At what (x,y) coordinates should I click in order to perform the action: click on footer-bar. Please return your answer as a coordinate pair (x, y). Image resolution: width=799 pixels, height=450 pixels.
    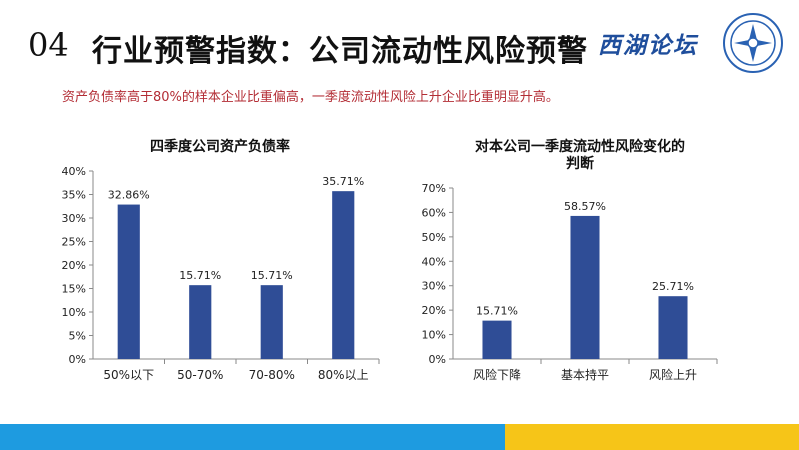
    Looking at the image, I should click on (399, 437).